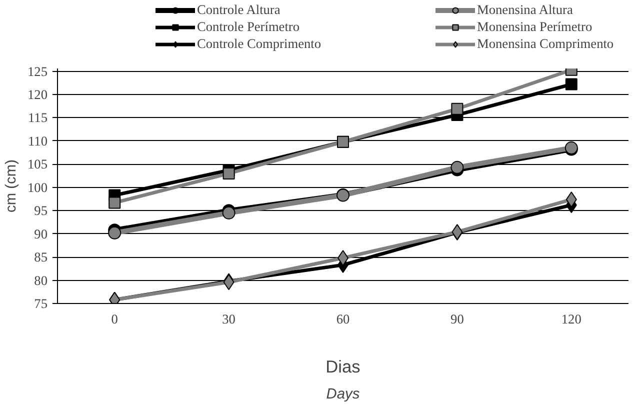  Describe the element at coordinates (12, 186) in the screenshot. I see `y-axis-title: cm (cm)` at that location.